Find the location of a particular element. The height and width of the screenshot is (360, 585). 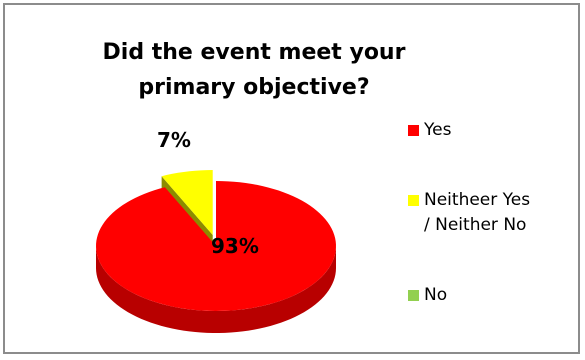

legend-swatch-no is located at coordinates (413, 295).